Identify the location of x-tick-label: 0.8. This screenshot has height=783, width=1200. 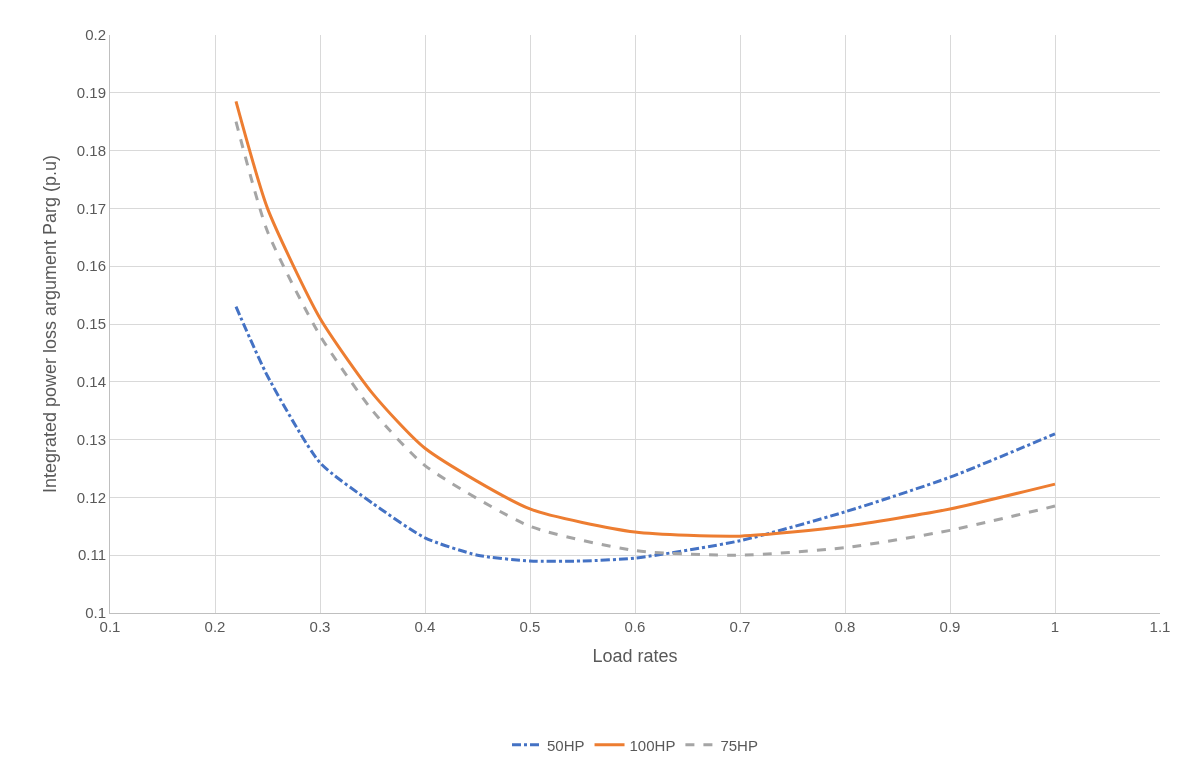
(845, 626).